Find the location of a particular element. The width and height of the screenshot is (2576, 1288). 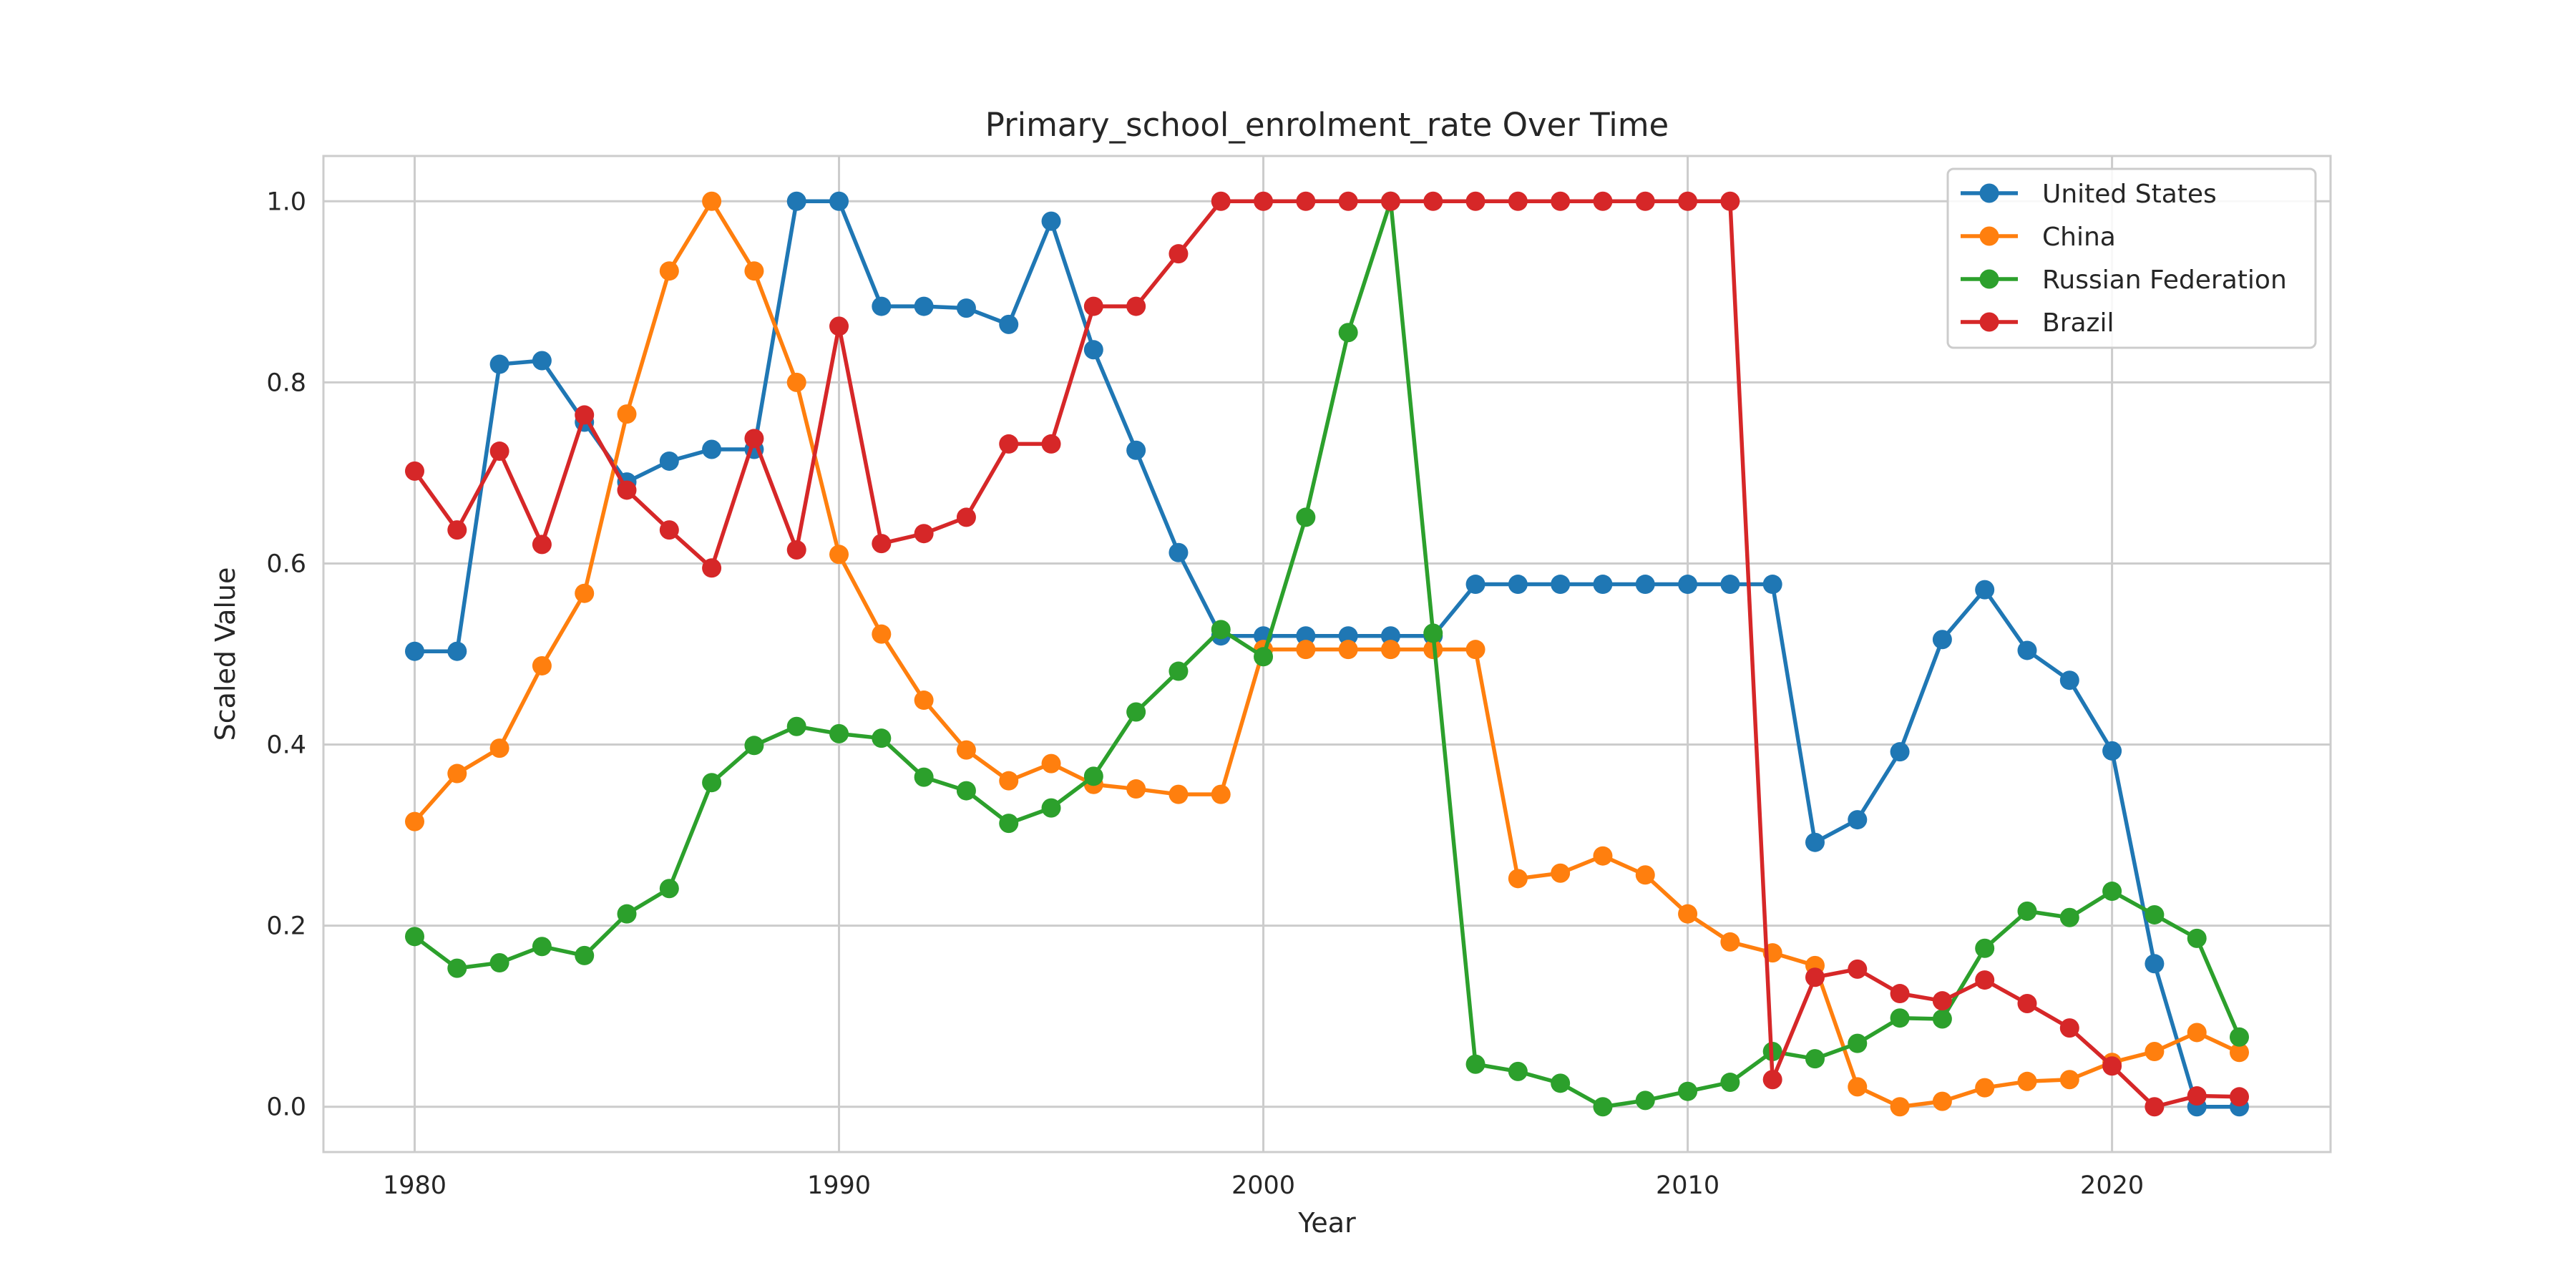

x-tick-label: 2020 is located at coordinates (2112, 1185).